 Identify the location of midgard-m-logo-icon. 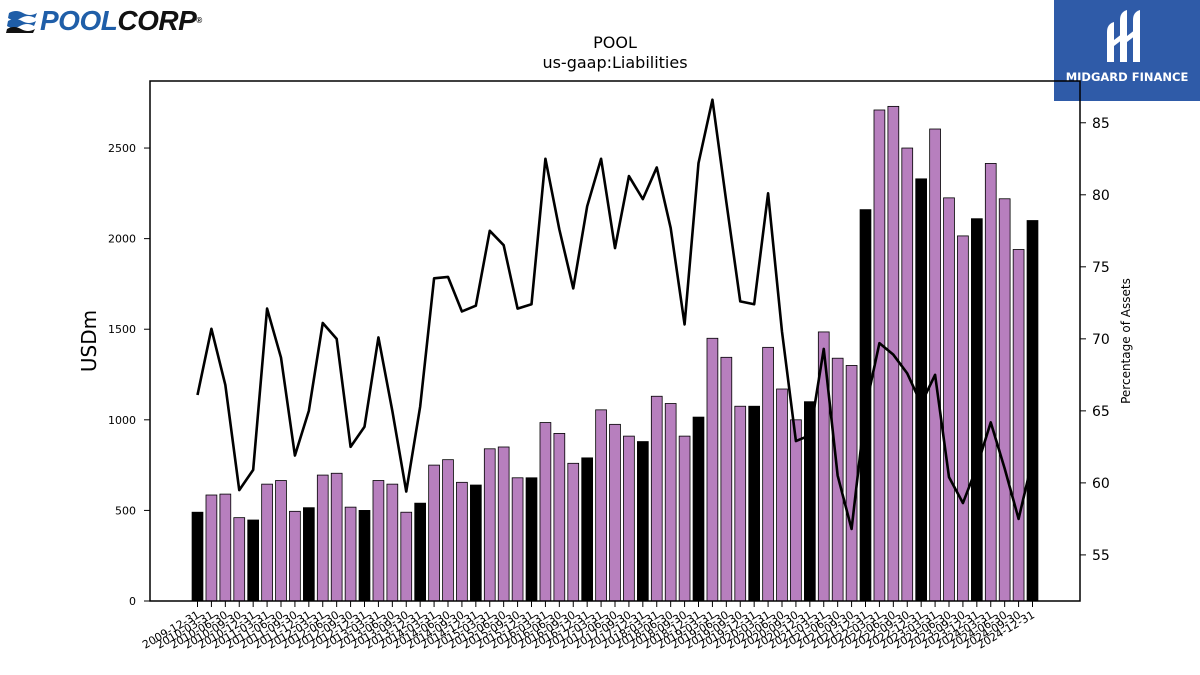
(1123, 36).